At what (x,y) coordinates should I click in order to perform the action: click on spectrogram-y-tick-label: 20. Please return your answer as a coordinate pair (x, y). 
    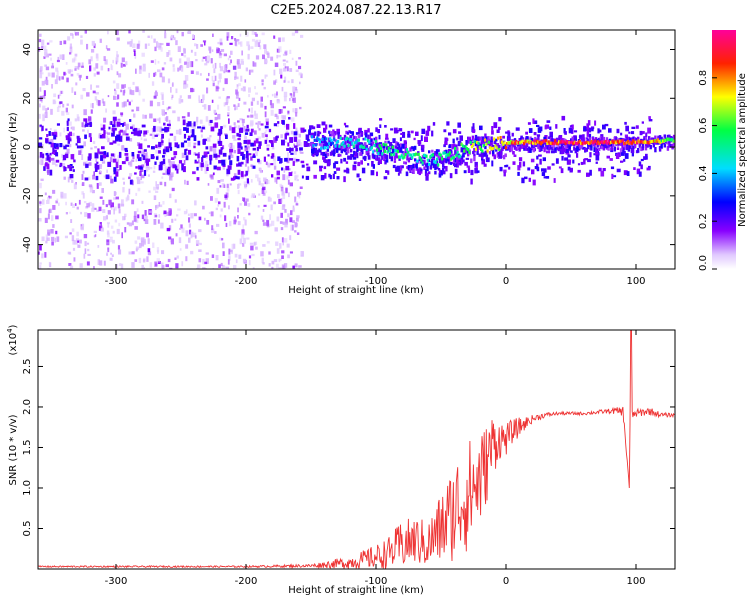
    Looking at the image, I should click on (27, 98).